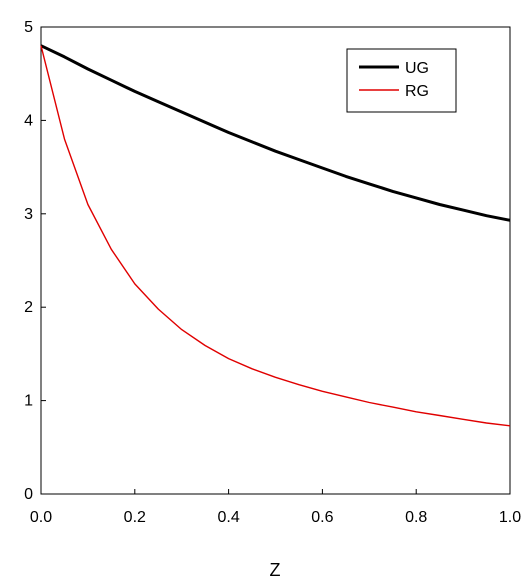 Image resolution: width=528 pixels, height=583 pixels. I want to click on x-tick-label: 0.2, so click(135, 517).